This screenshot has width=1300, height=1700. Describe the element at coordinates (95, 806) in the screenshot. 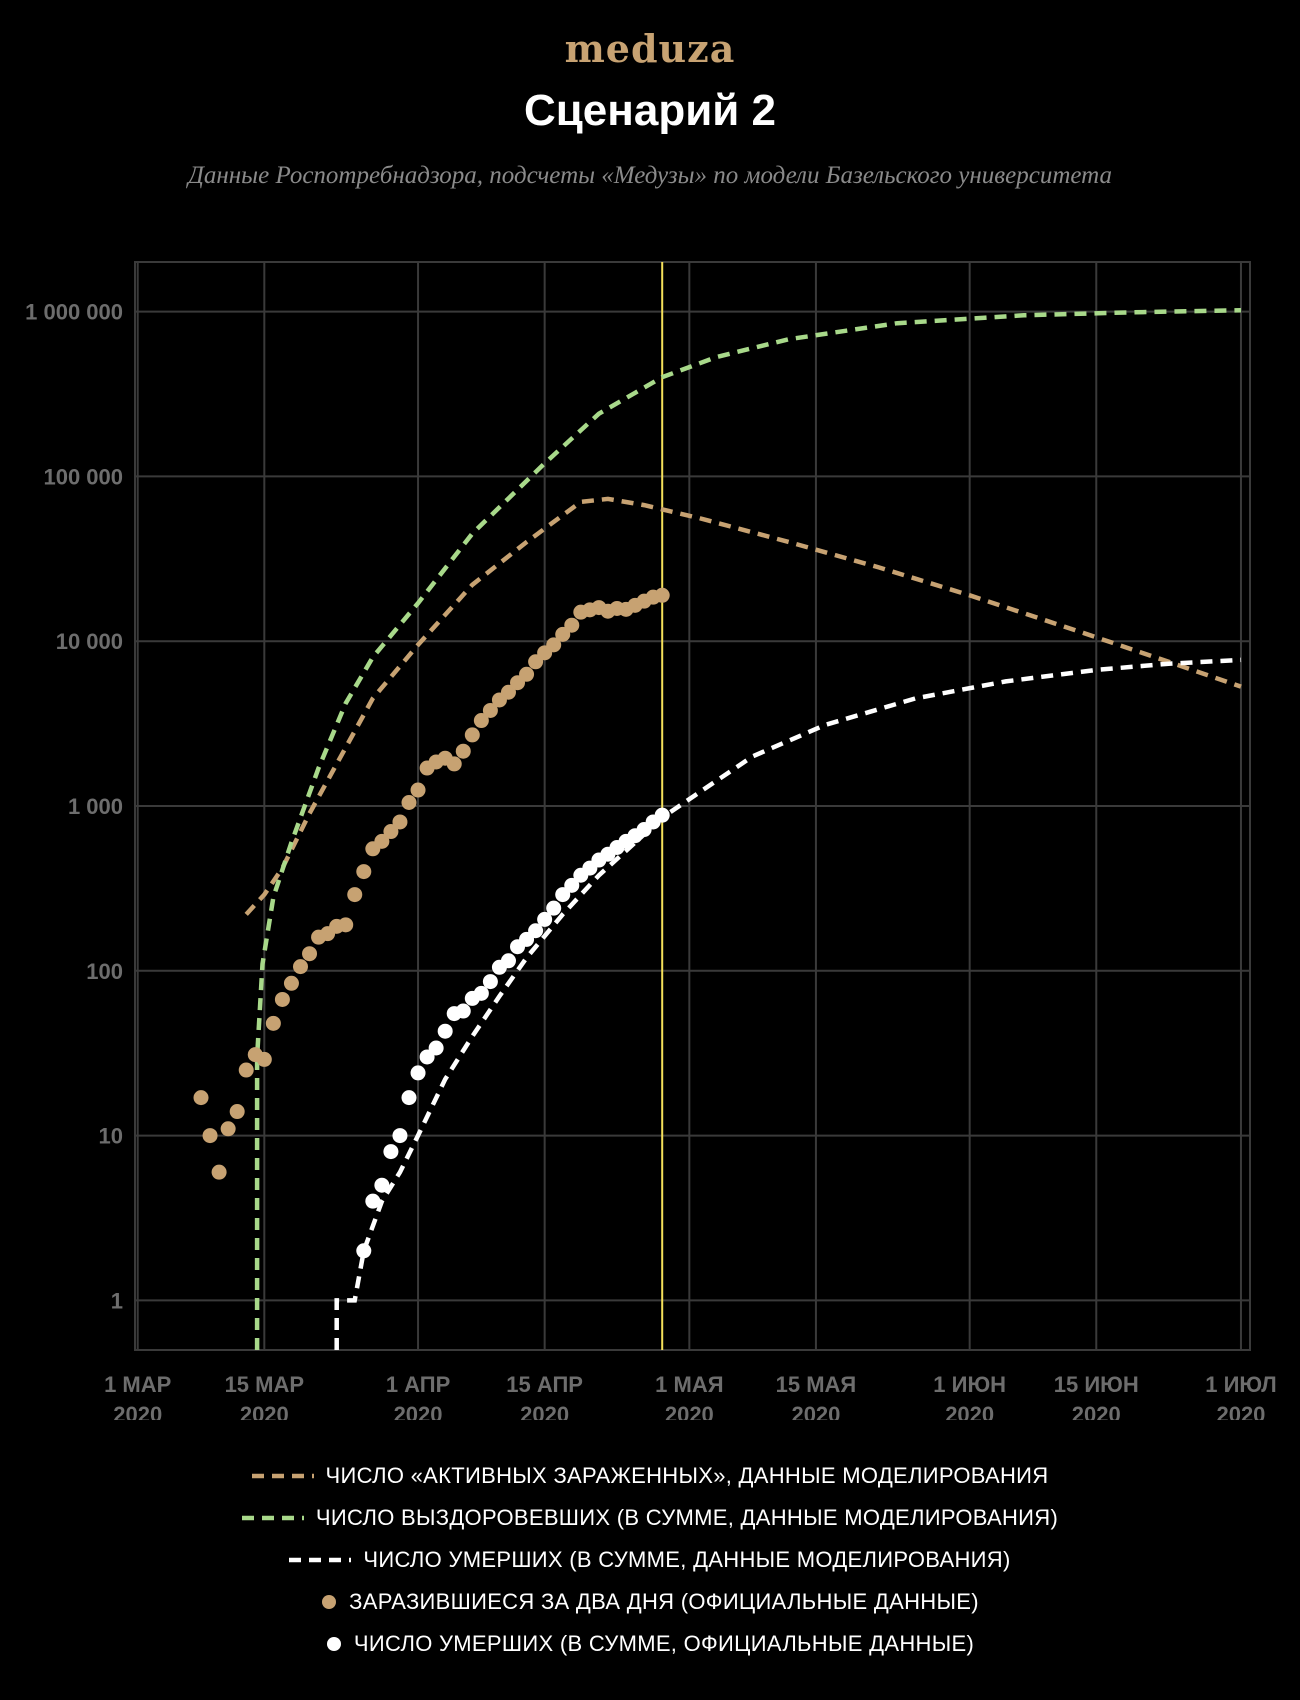

I see `y-tick-label: 1 000` at that location.